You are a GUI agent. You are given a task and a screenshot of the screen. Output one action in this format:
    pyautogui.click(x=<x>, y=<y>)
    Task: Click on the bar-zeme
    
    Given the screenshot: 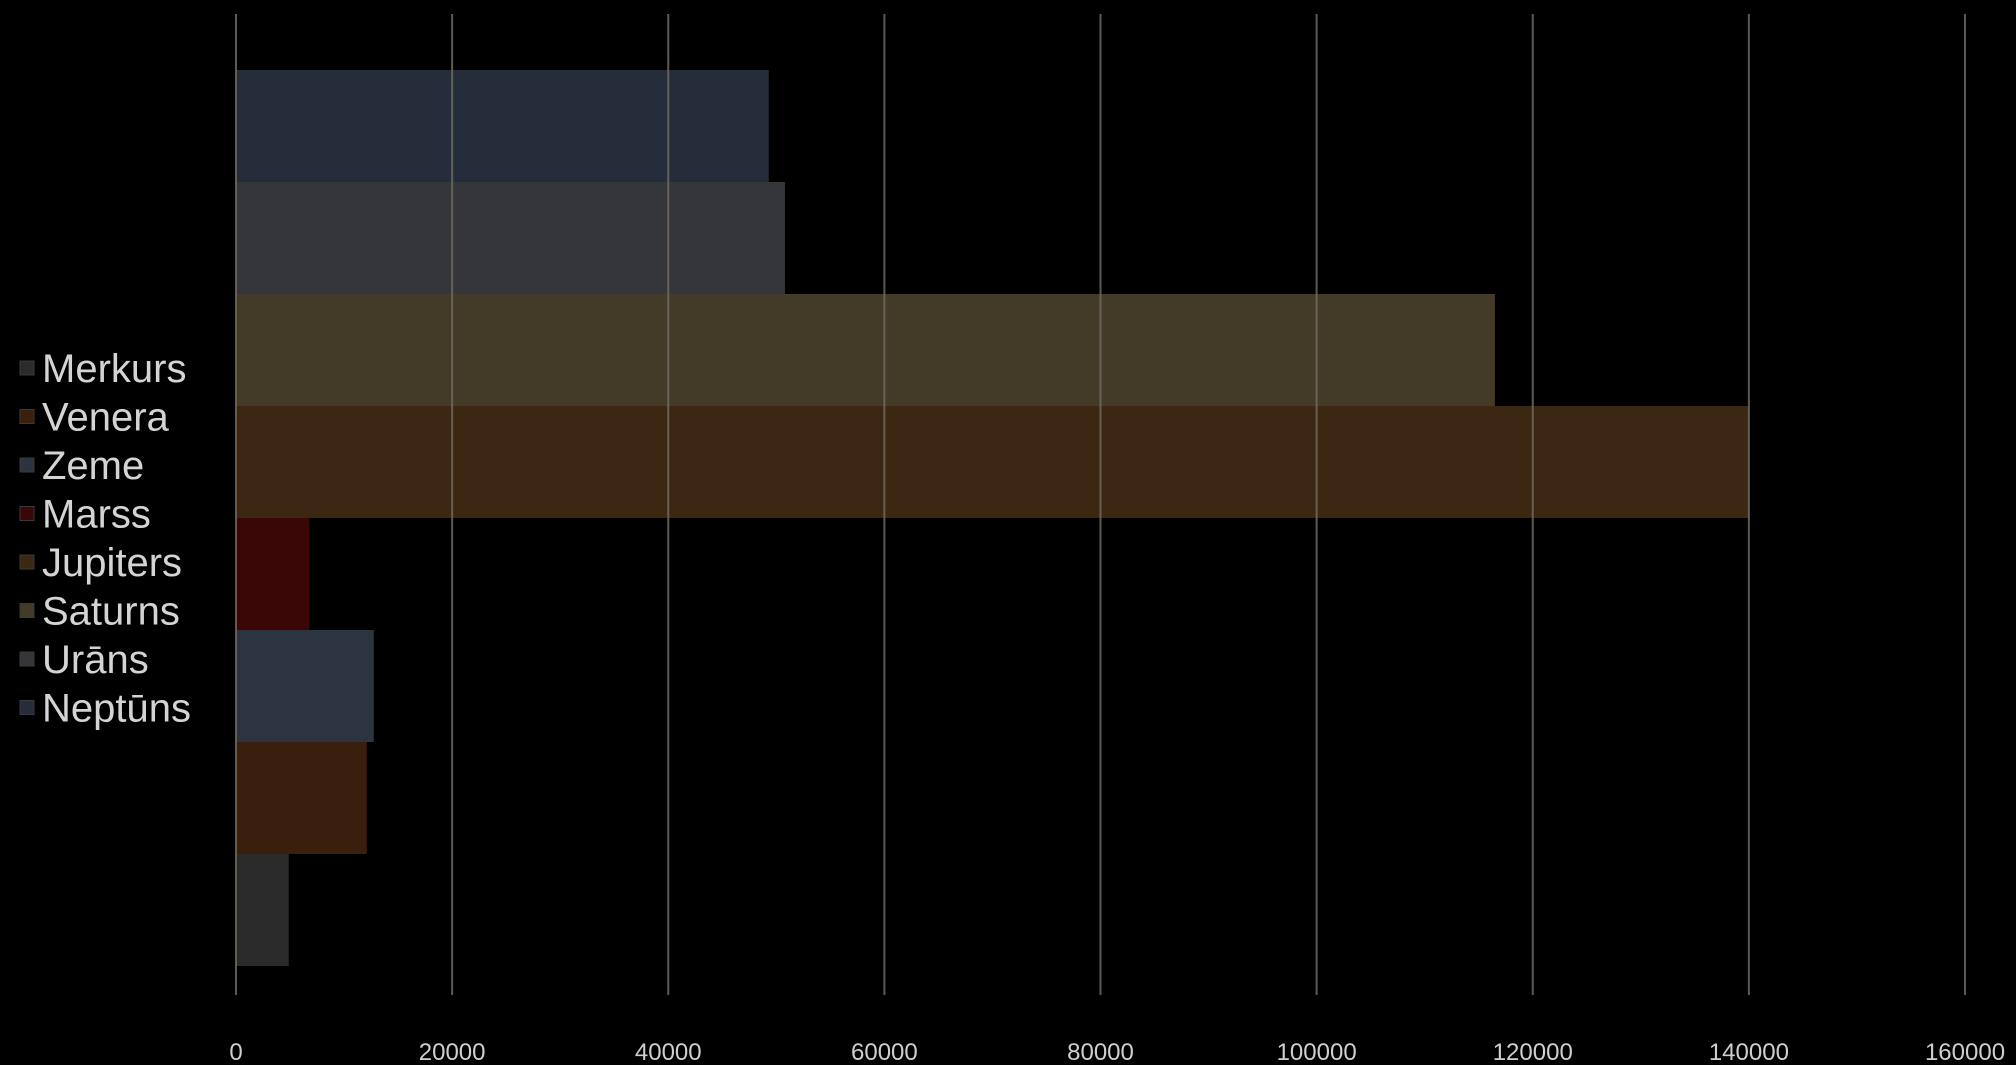 What is the action you would take?
    pyautogui.click(x=305, y=686)
    